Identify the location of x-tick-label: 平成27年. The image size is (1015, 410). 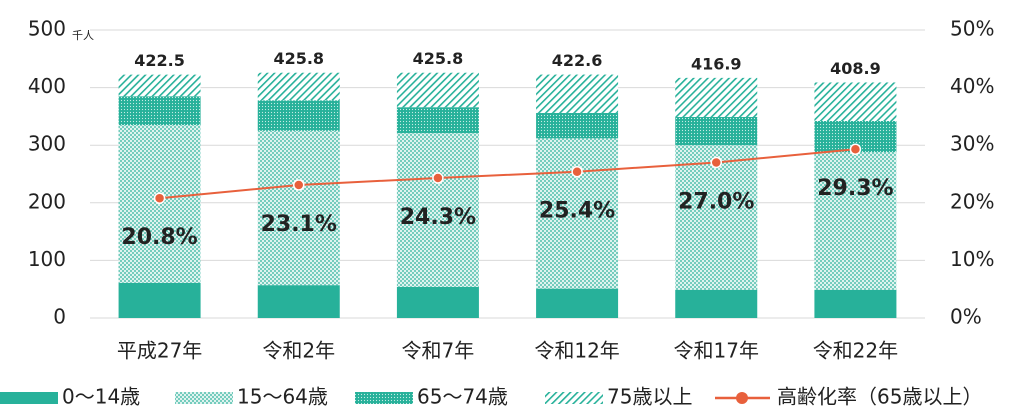
(159, 351).